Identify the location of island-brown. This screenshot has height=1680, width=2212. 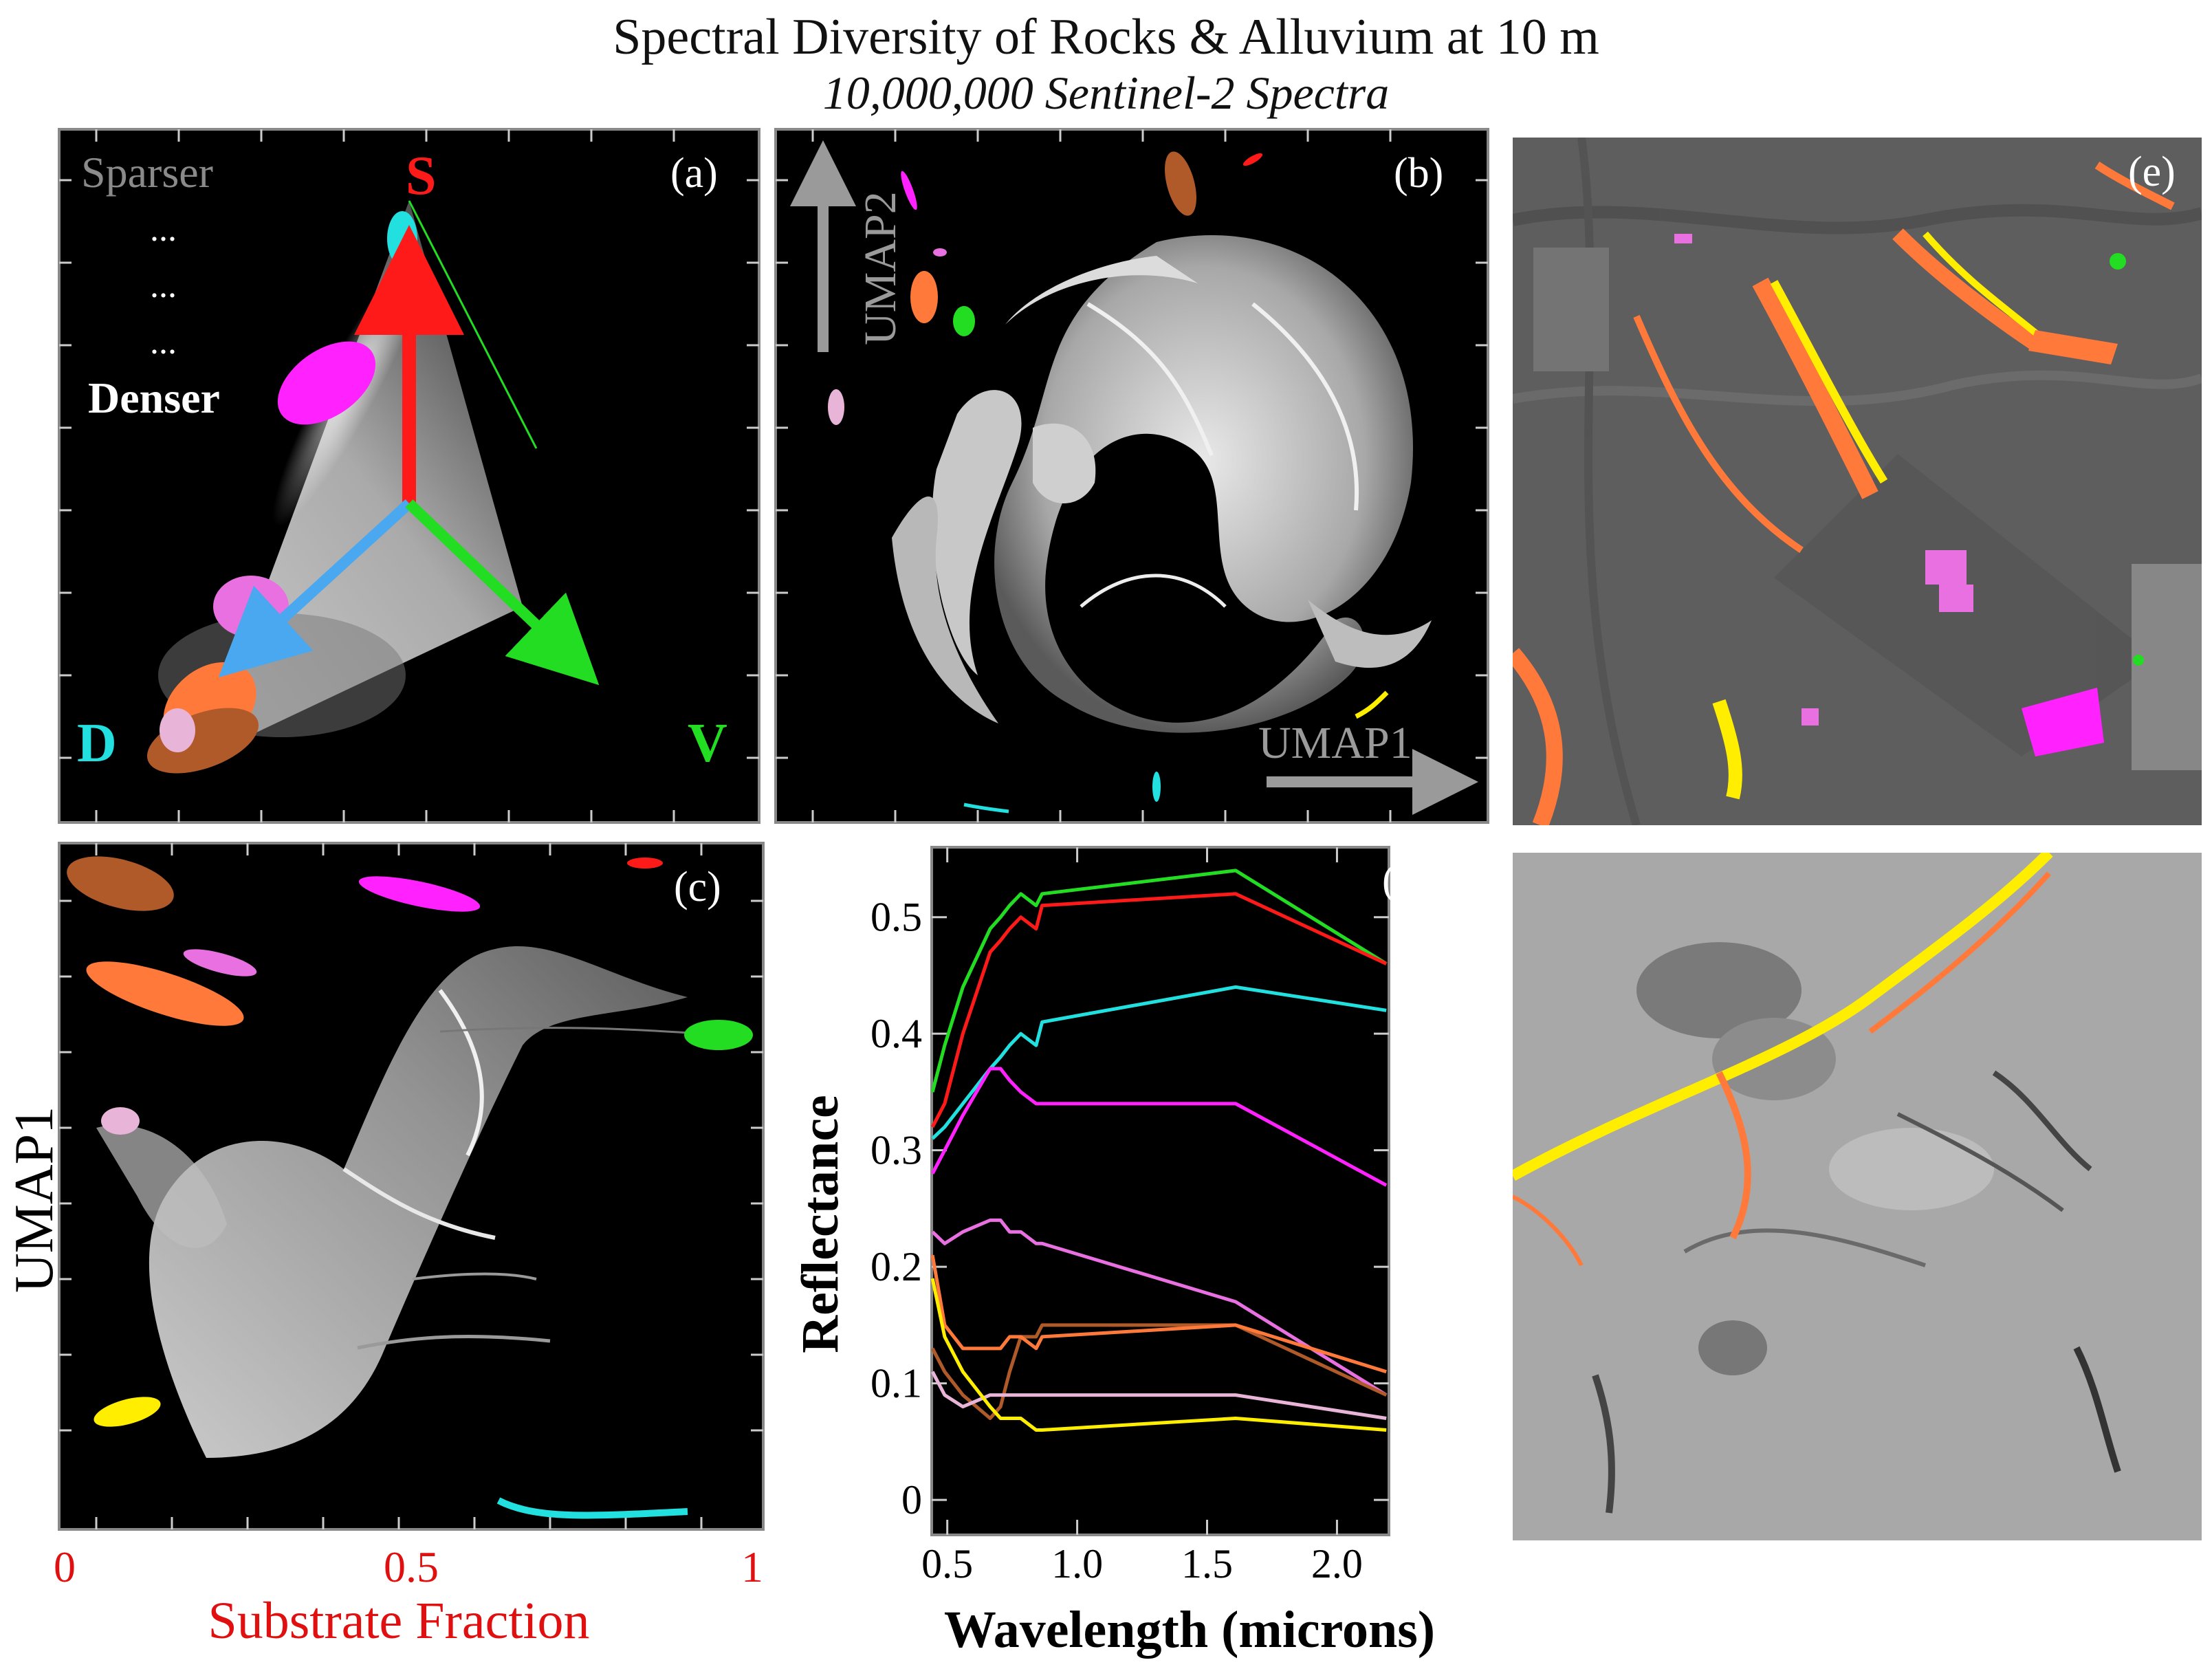
(1180, 183).